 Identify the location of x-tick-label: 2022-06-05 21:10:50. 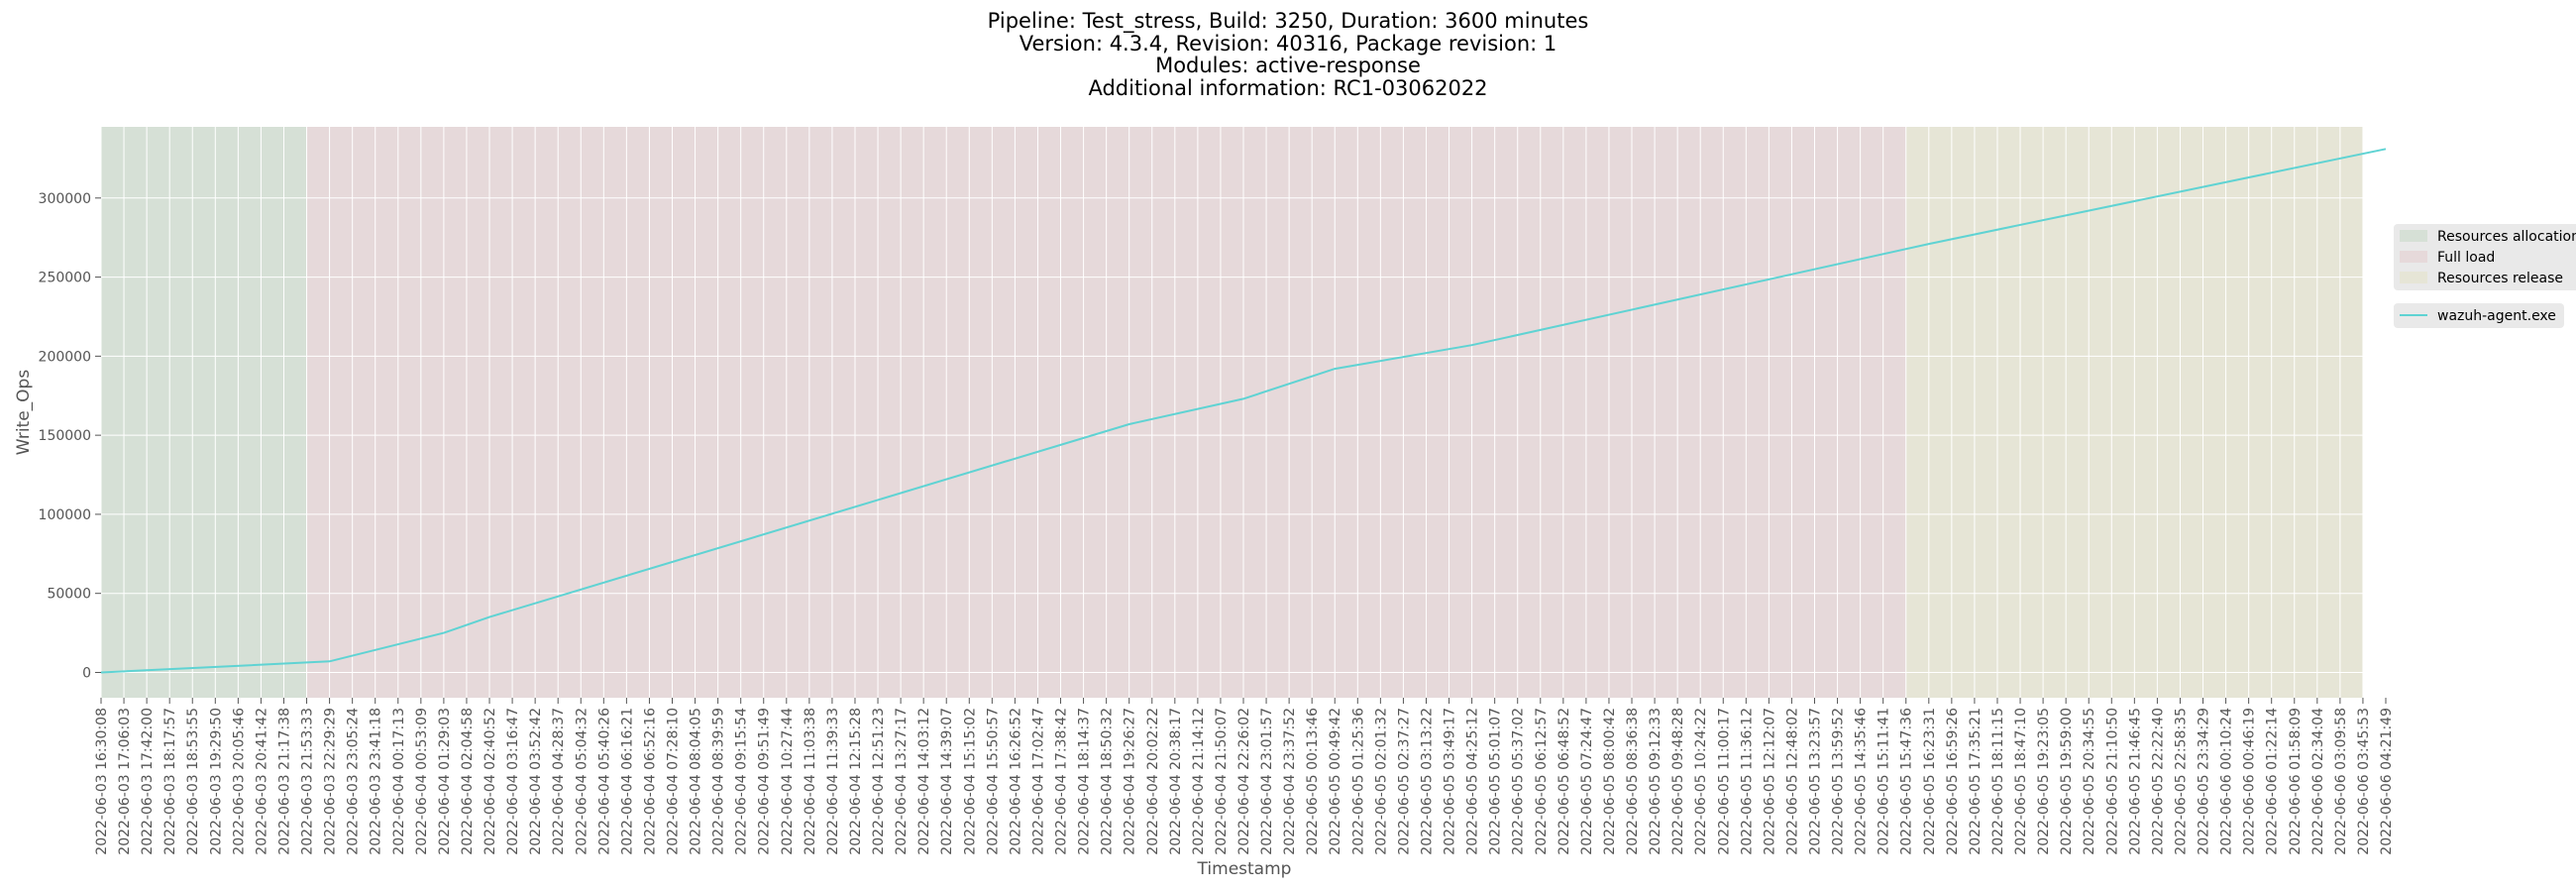
(2112, 782).